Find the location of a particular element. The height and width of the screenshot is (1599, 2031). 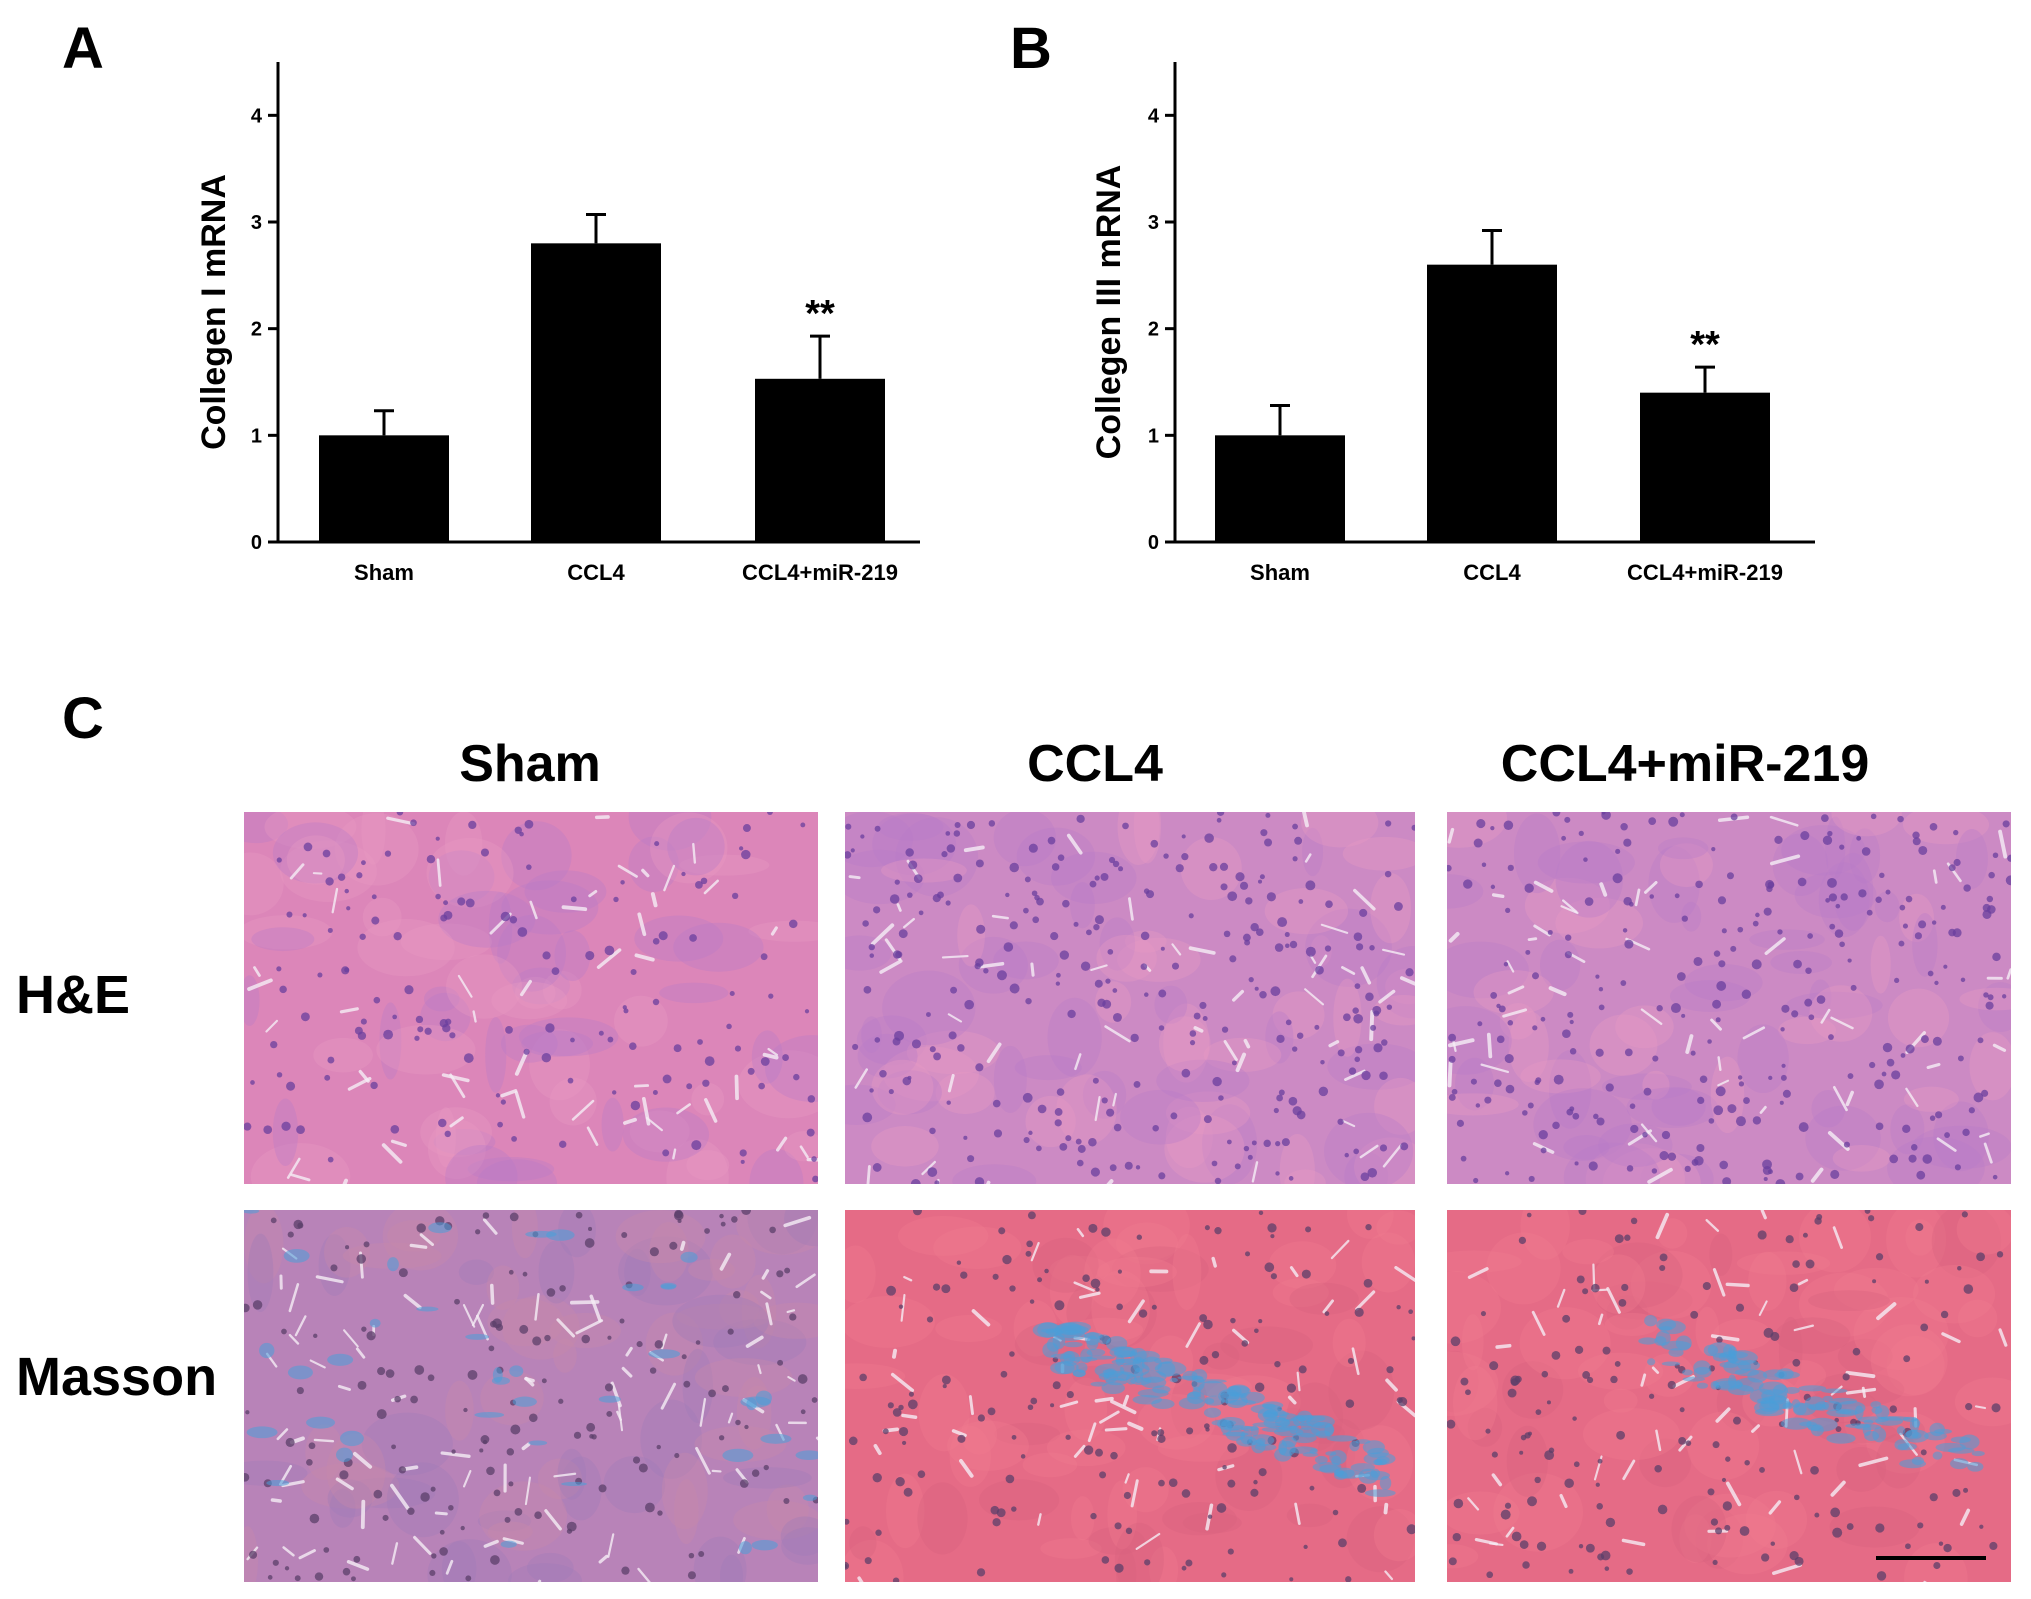

scale-bar is located at coordinates (1931, 1558).